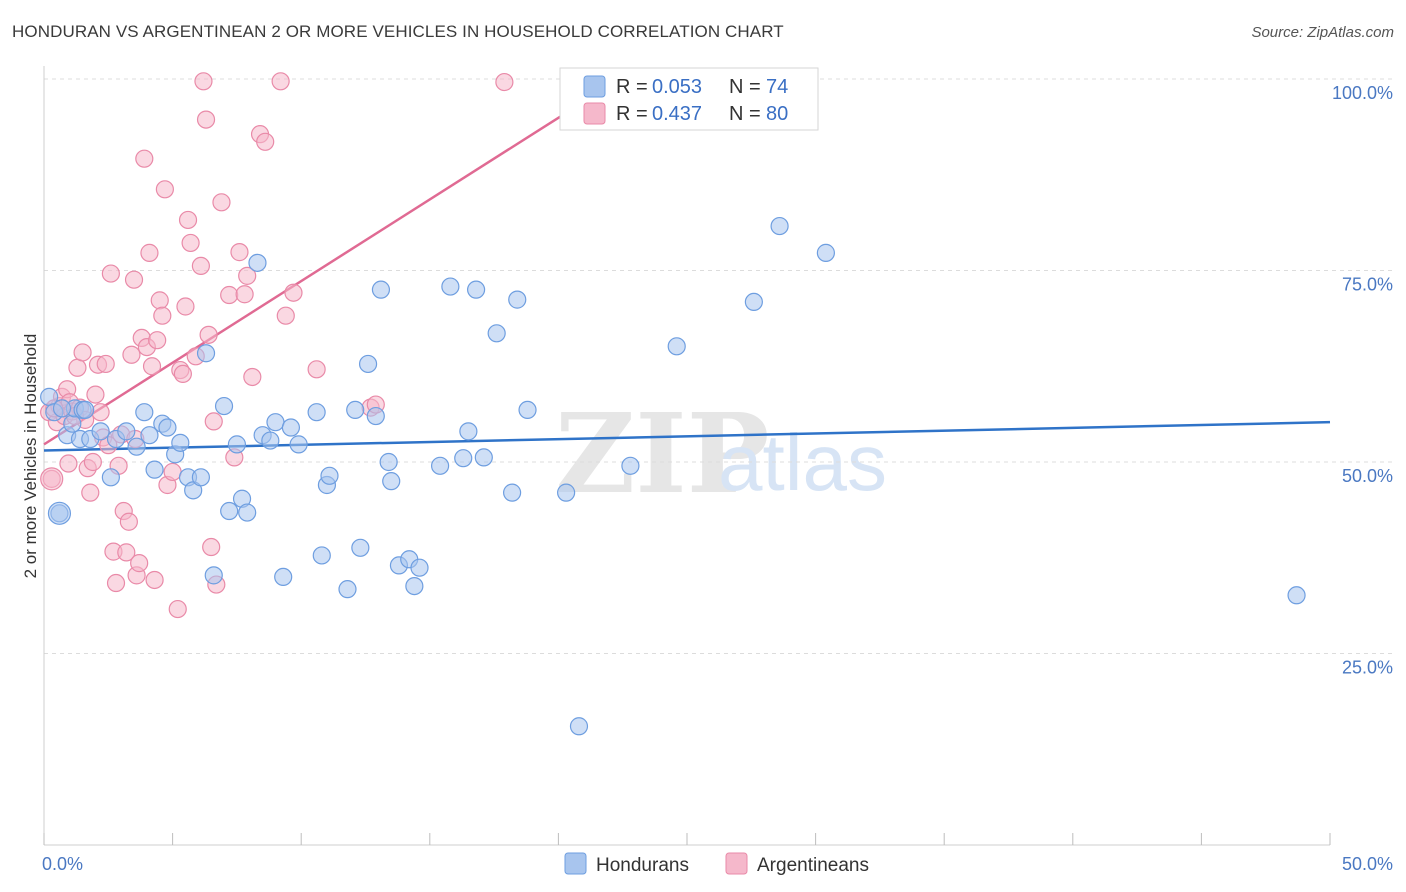 Image resolution: width=1406 pixels, height=892 pixels. What do you see at coordinates (52, 479) in the screenshot?
I see `point-argentineans-large` at bounding box center [52, 479].